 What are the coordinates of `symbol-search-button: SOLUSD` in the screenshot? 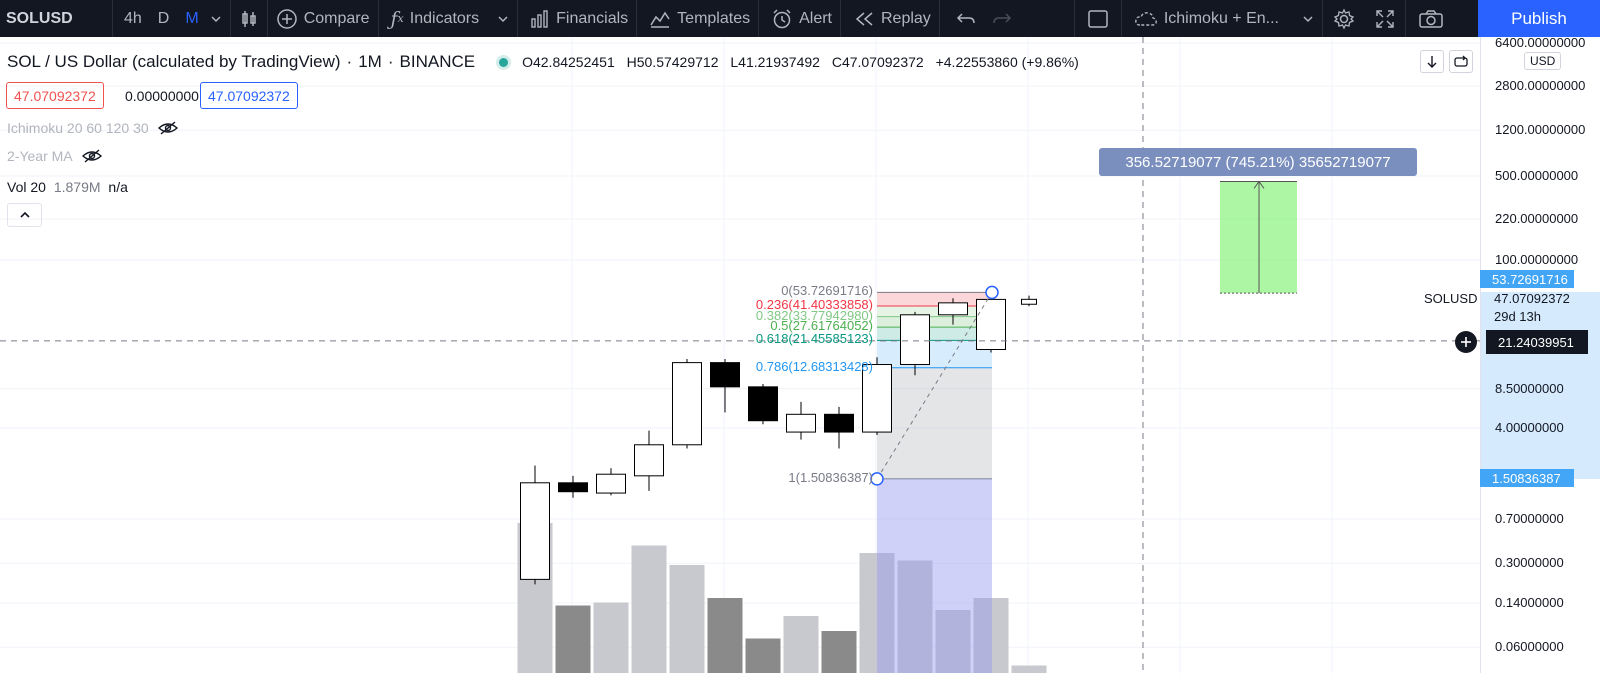 It's located at (56, 18).